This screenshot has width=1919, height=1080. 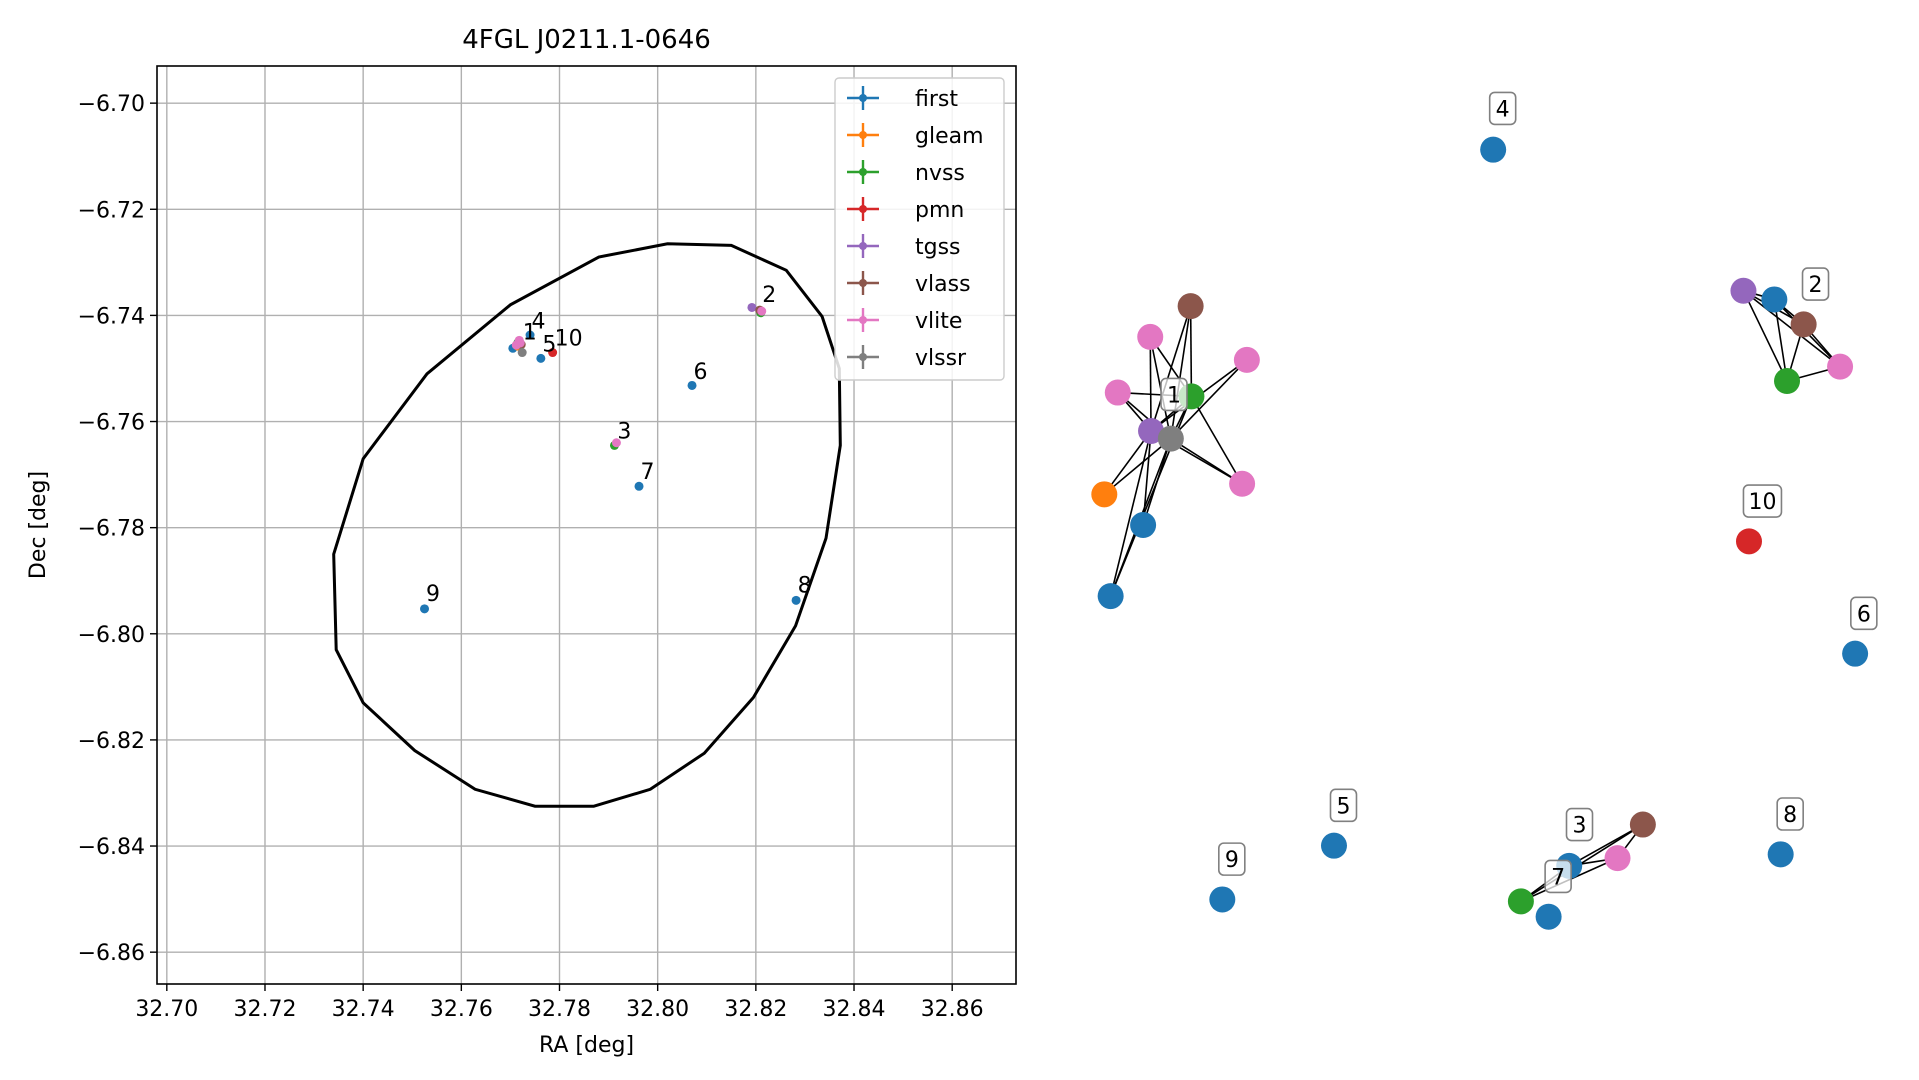 What do you see at coordinates (363, 1009) in the screenshot?
I see `x-tick-label: 32.74` at bounding box center [363, 1009].